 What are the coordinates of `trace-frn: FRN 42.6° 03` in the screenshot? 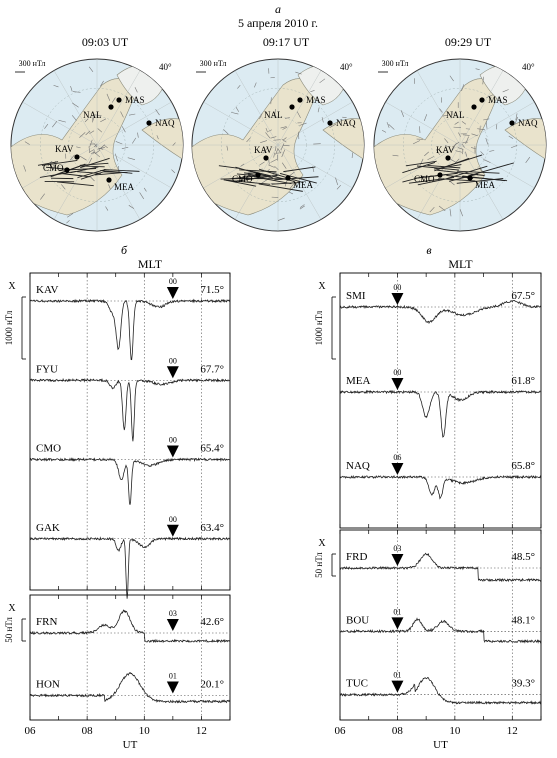 It's located at (130, 626).